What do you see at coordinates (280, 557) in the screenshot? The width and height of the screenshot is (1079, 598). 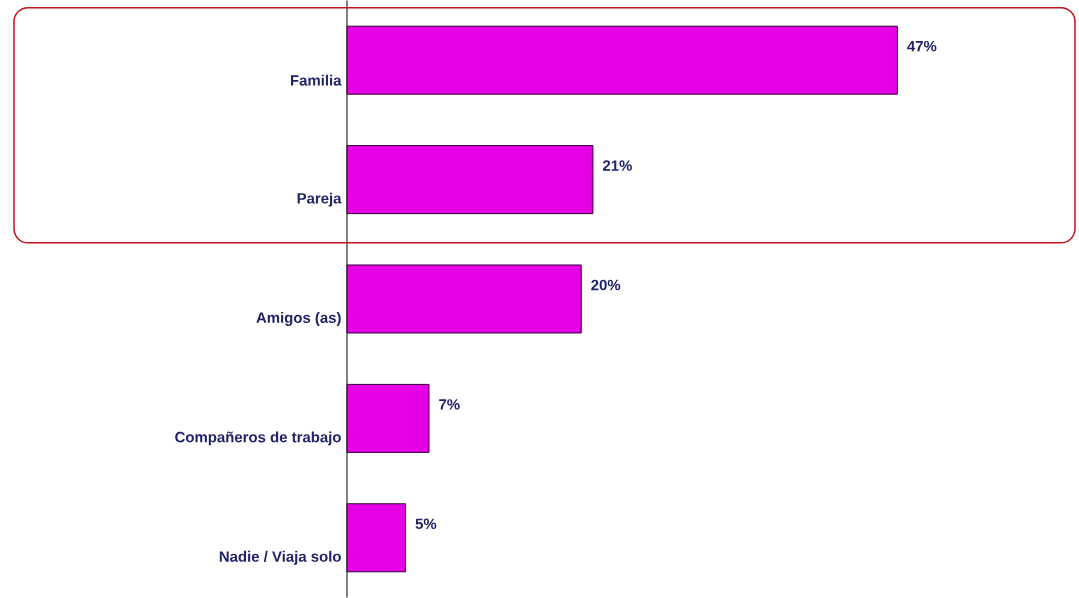 I see `y-tick-label: Nadie / Viaja solo` at bounding box center [280, 557].